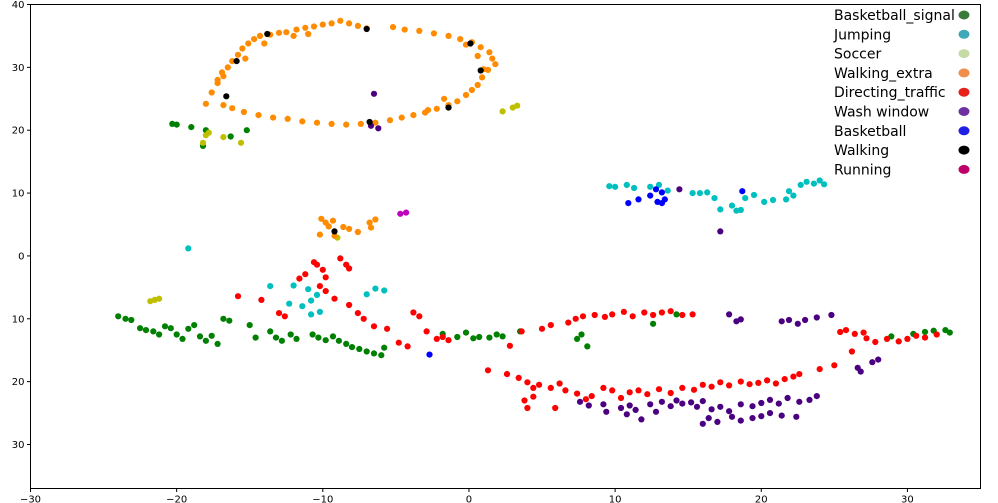 This screenshot has height=503, width=998. Describe the element at coordinates (467, 495) in the screenshot. I see `x-axis-ticks: −30 −20 −10 0 10 20 30` at that location.